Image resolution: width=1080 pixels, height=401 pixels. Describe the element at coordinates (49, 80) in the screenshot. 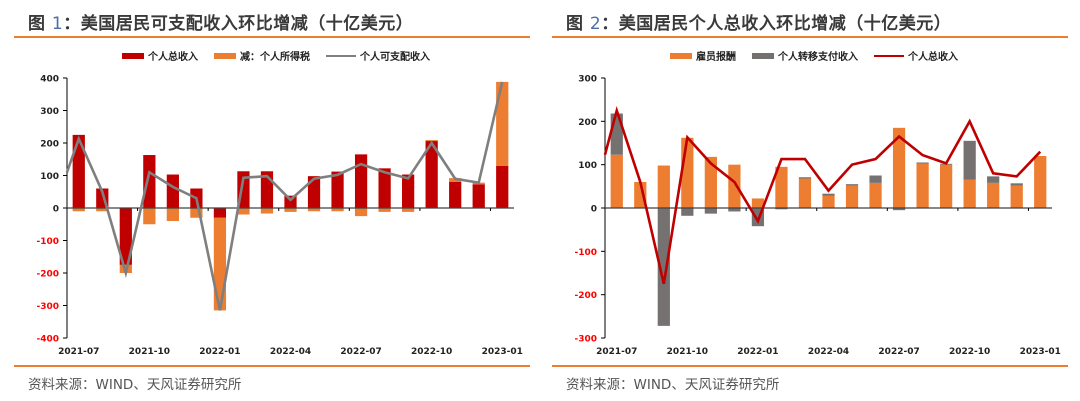

I see `y-tick-label: 400` at that location.